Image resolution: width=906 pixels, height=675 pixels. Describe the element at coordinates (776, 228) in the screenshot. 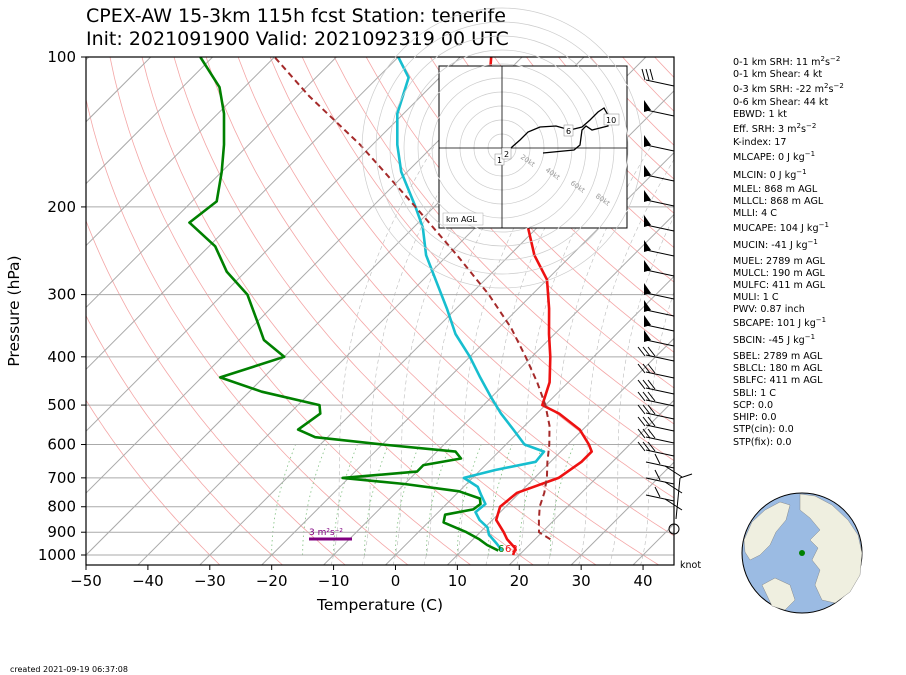

I see `index-text: MUCAPE: 104 J kg` at that location.